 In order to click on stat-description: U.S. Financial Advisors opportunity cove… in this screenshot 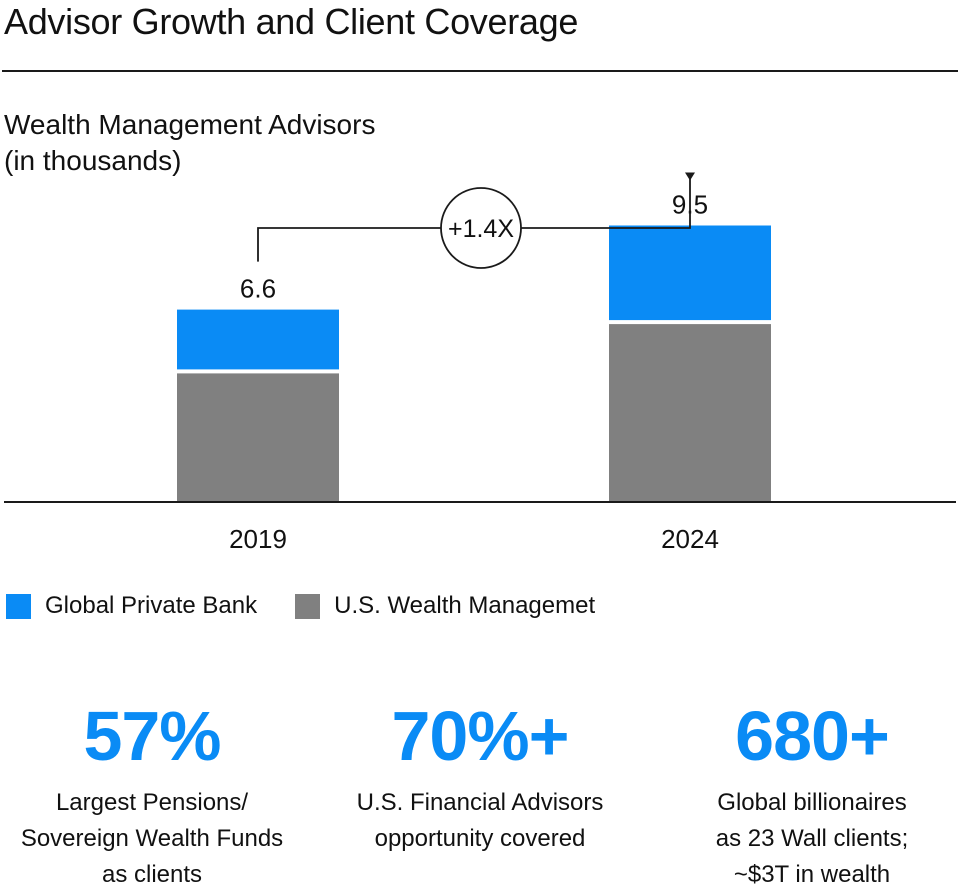, I will do `click(480, 821)`.